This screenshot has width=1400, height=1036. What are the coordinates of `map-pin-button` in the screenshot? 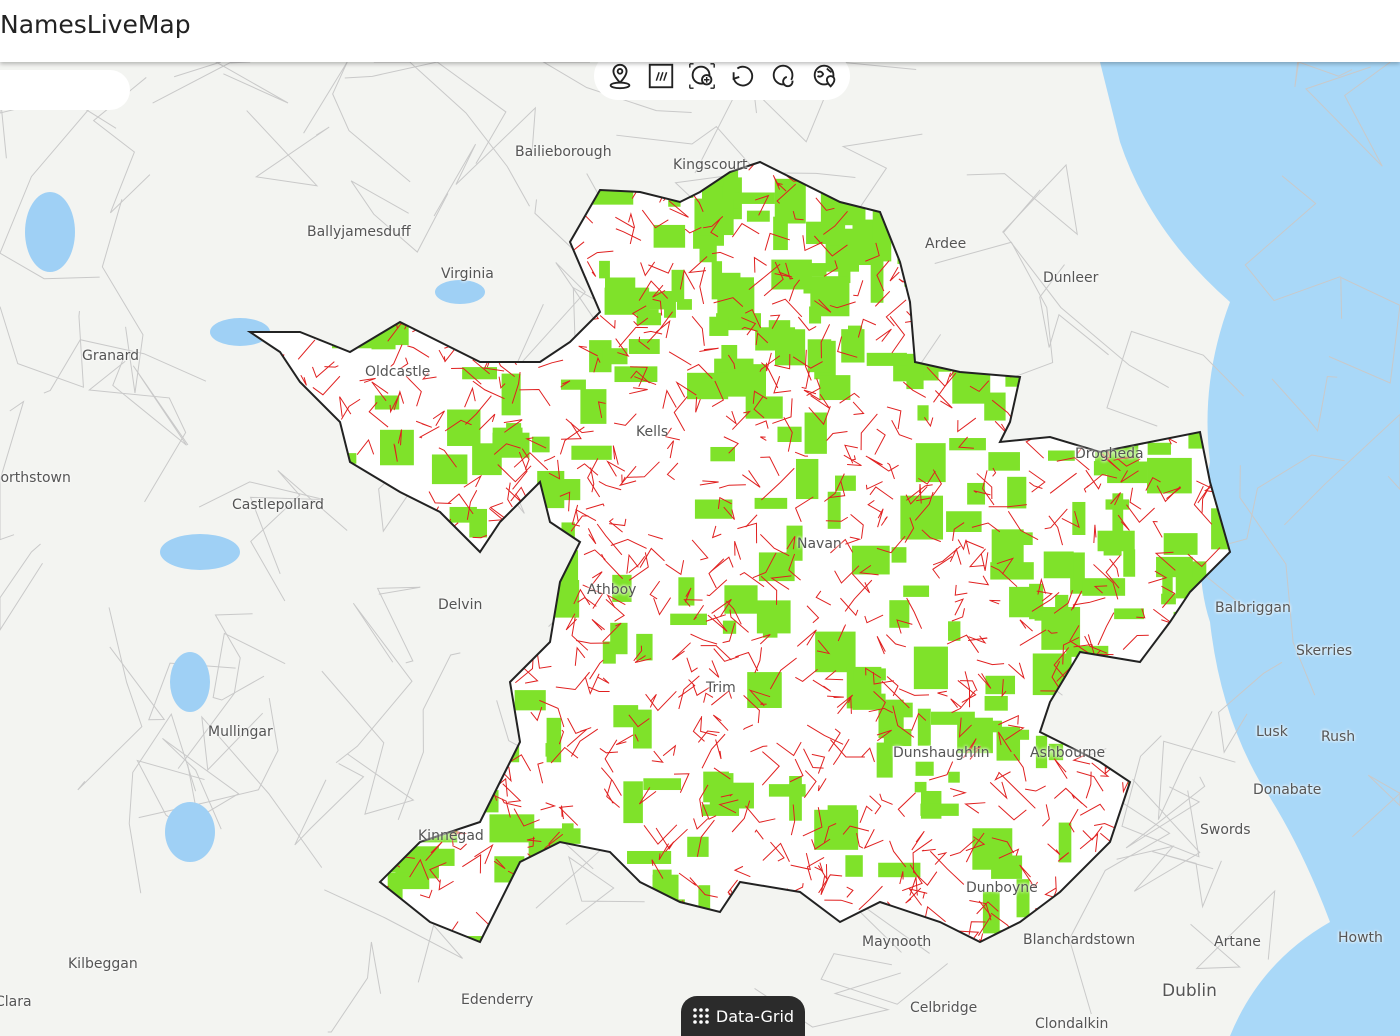 It's located at (619, 76).